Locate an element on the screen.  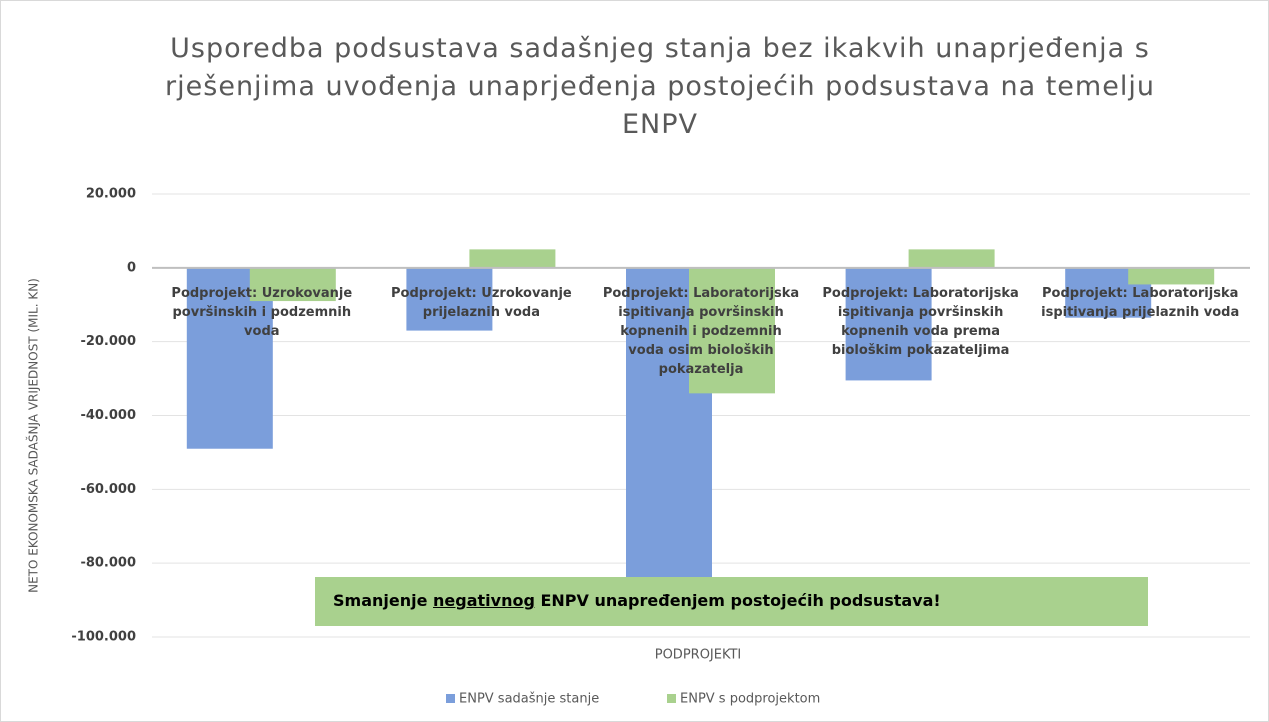
legend-label: ENPV s podprojektom is located at coordinates (750, 699).